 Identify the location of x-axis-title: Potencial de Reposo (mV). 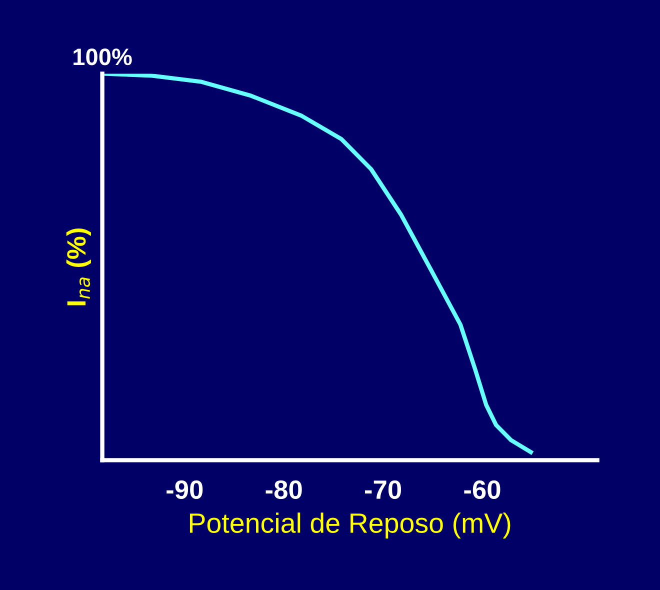
(350, 525).